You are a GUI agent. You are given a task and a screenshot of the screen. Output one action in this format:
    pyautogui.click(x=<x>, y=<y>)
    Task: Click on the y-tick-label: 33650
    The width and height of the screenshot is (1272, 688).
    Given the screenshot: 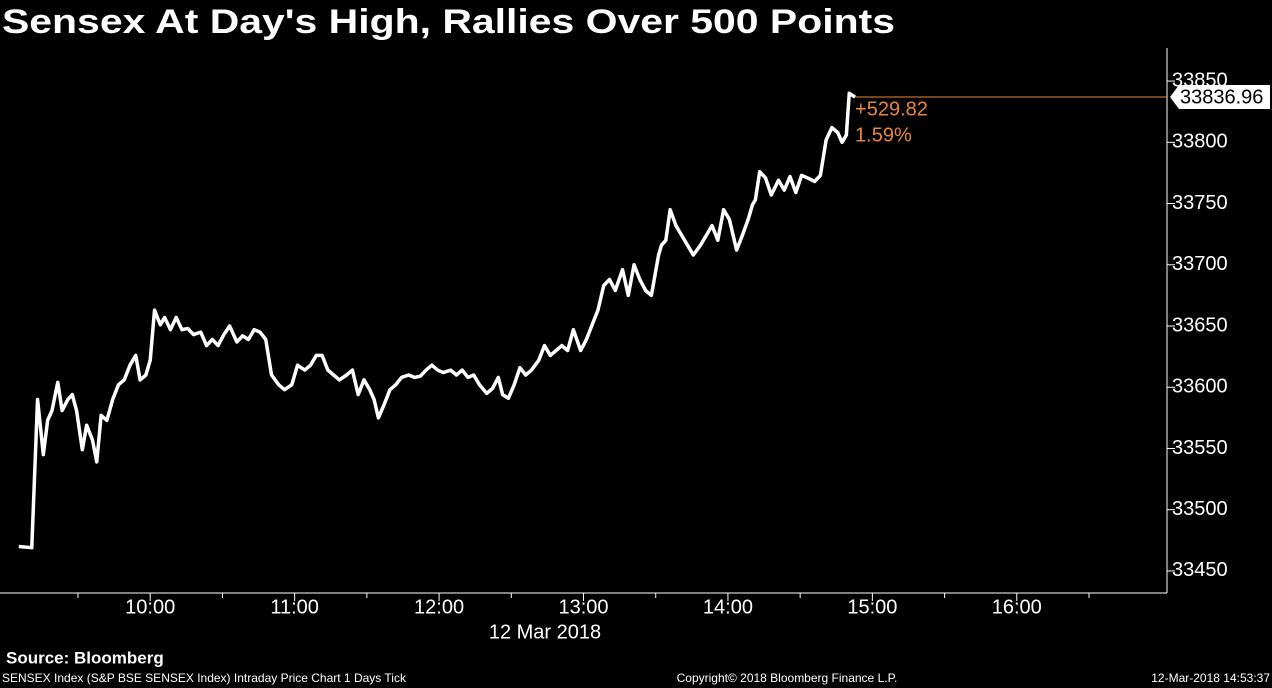 What is the action you would take?
    pyautogui.click(x=1200, y=325)
    